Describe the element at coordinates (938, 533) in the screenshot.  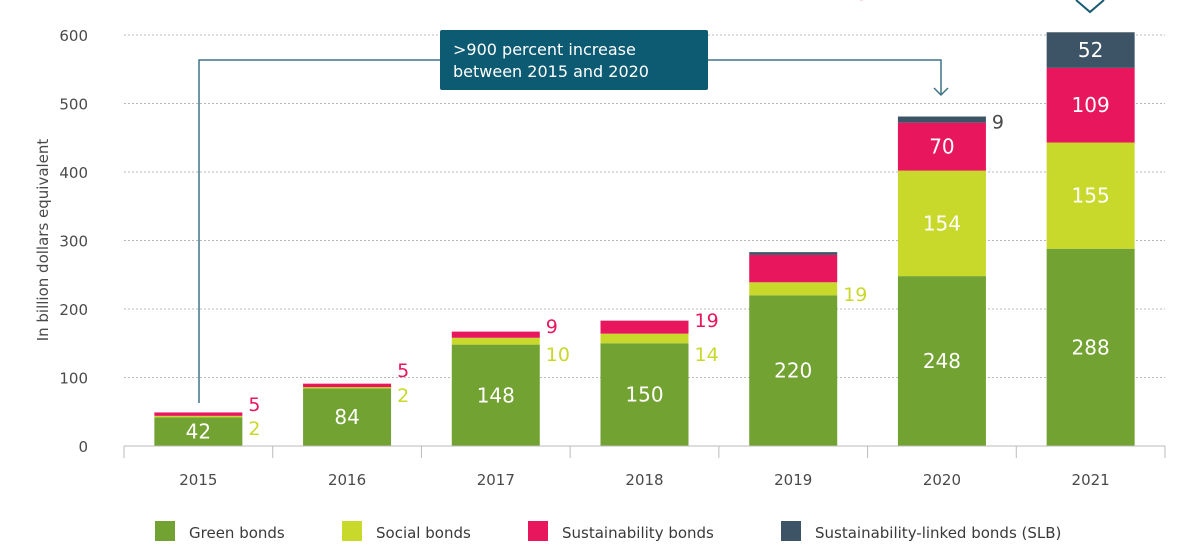
I see `legend-label: Sustainability-linked bonds (SLB)` at that location.